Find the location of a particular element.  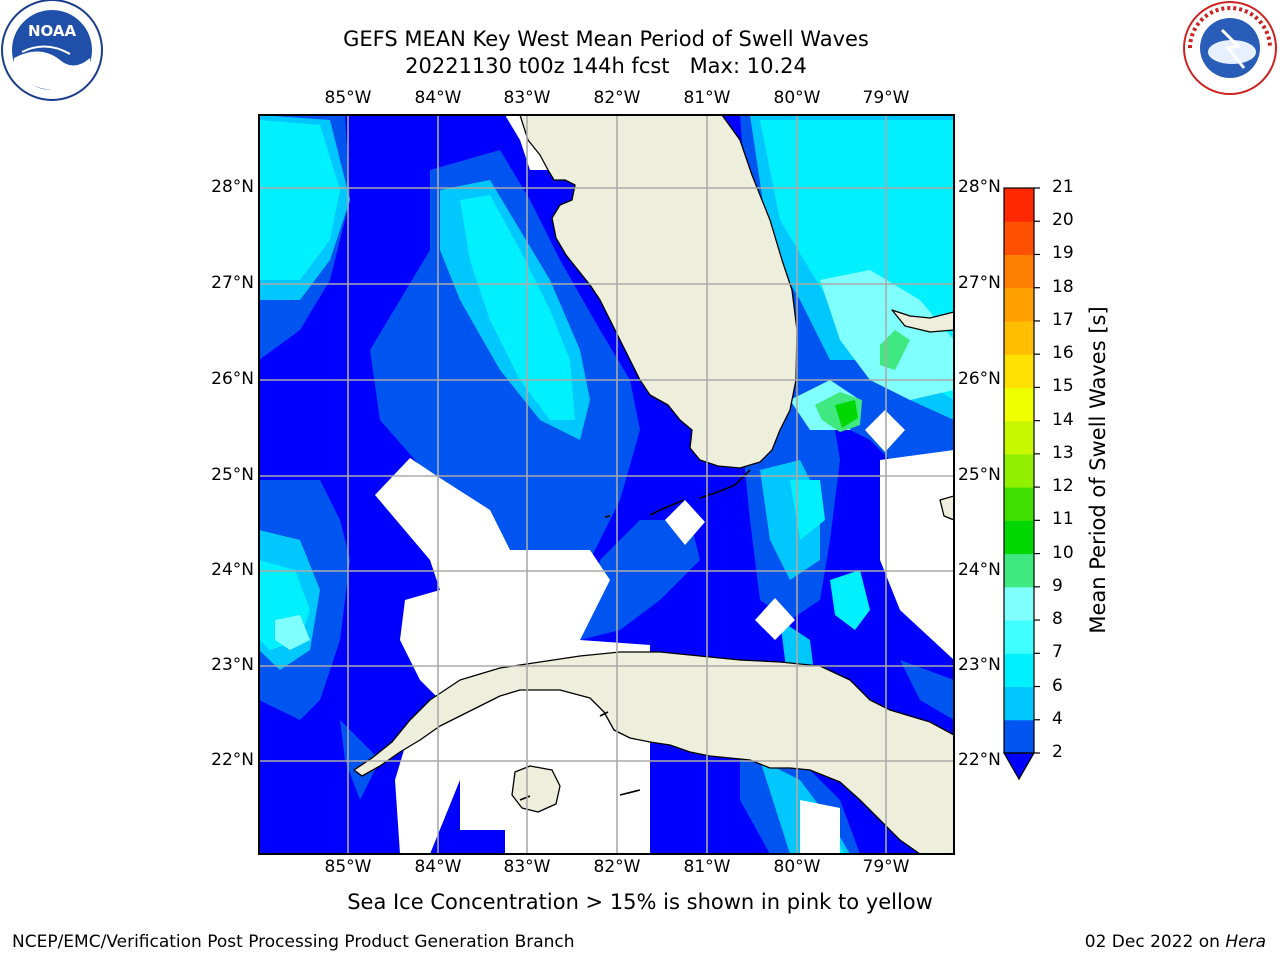

lon-label-bottom: 83°W is located at coordinates (527, 867).